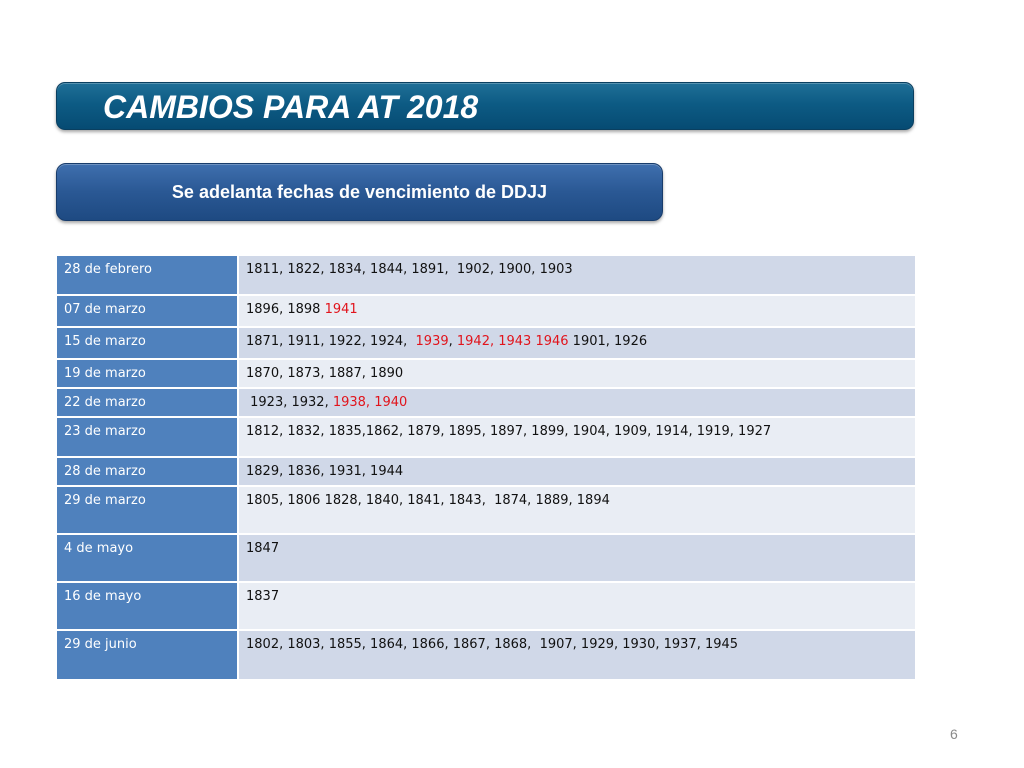 Image resolution: width=1024 pixels, height=768 pixels. I want to click on cuit-endings-cell: 1870, 1873, 1887, 1890, so click(577, 373).